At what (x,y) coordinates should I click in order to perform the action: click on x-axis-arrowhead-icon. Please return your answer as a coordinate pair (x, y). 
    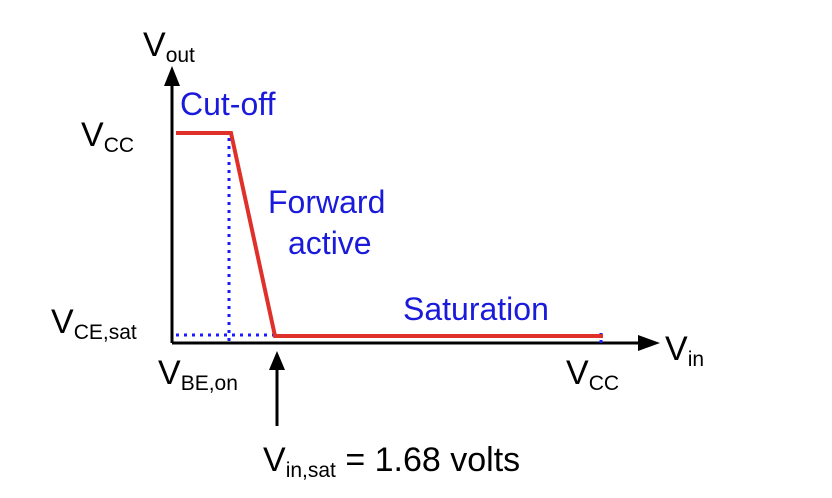
    Looking at the image, I should click on (649, 343).